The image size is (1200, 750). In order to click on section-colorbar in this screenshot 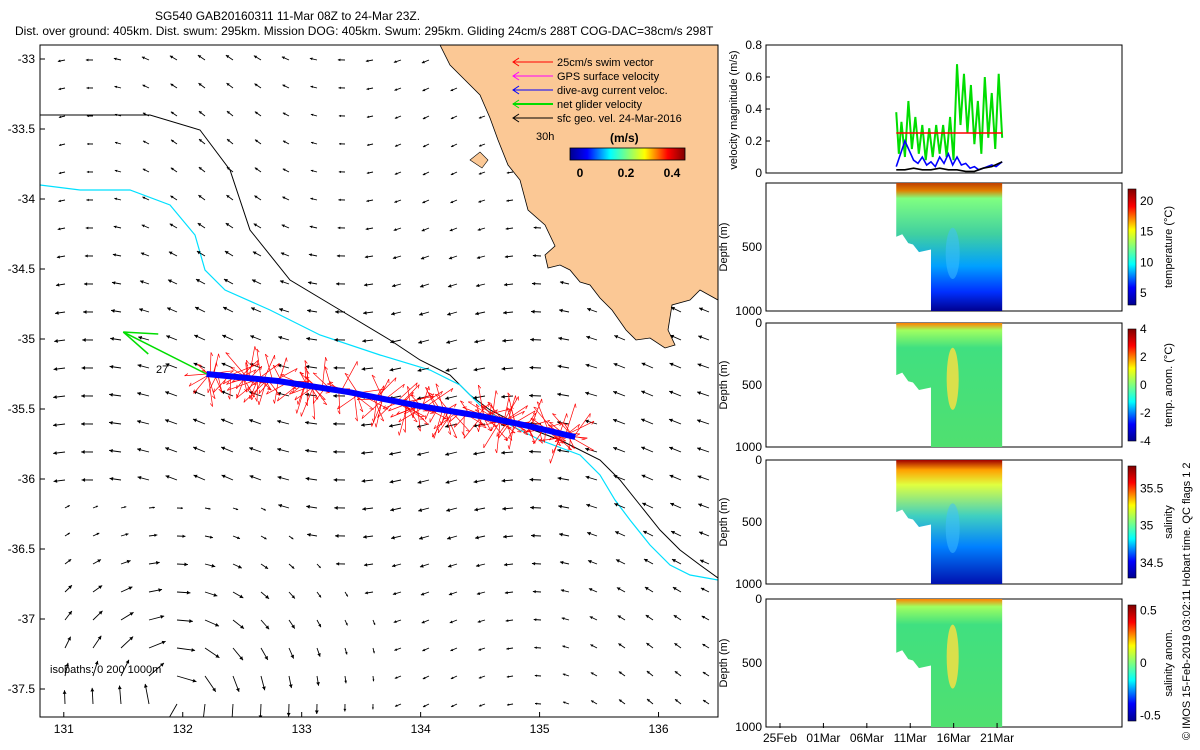, I will do `click(1132, 247)`.